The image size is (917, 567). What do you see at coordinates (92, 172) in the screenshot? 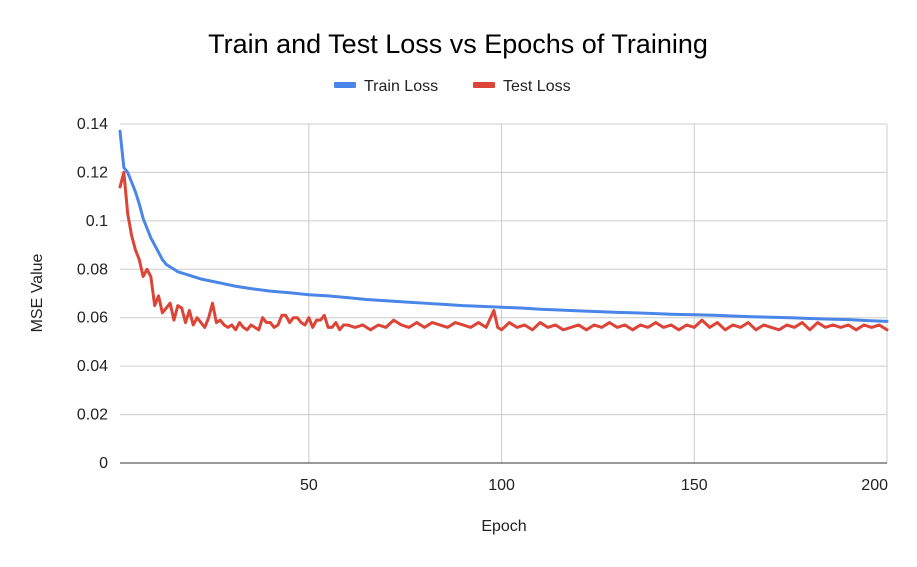
I see `y-tick-label: 0.12` at bounding box center [92, 172].